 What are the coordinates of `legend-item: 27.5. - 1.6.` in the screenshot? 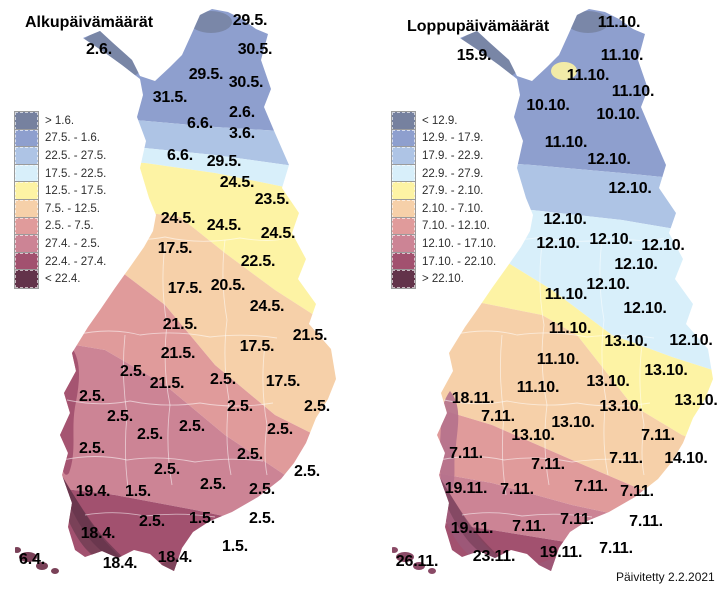 It's located at (60, 138).